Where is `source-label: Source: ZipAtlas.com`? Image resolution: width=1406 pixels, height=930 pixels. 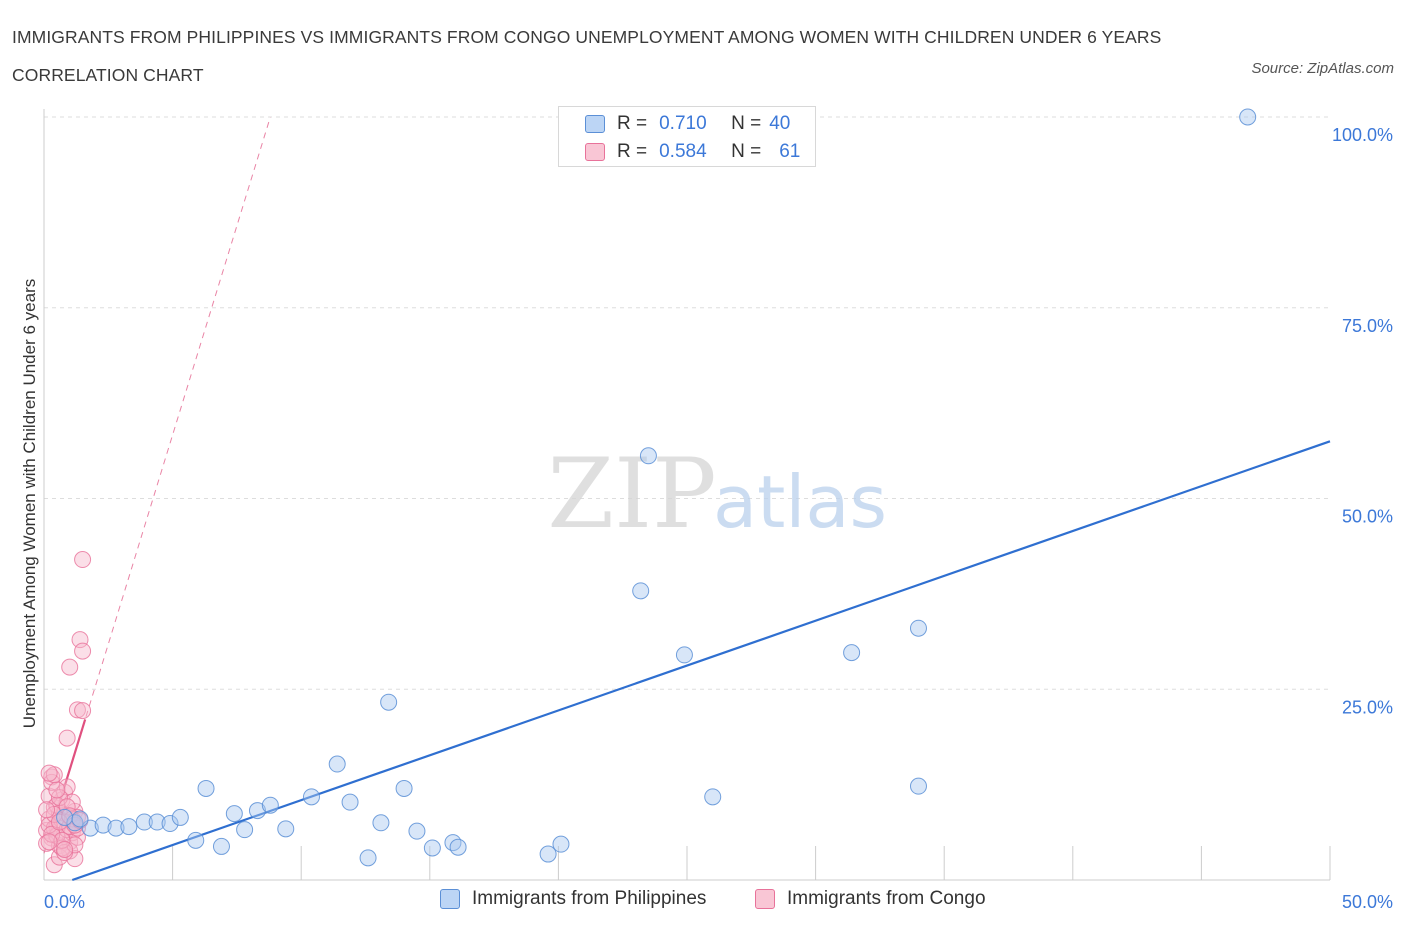
source-label: Source: ZipAtlas.com is located at coordinates (1322, 68).